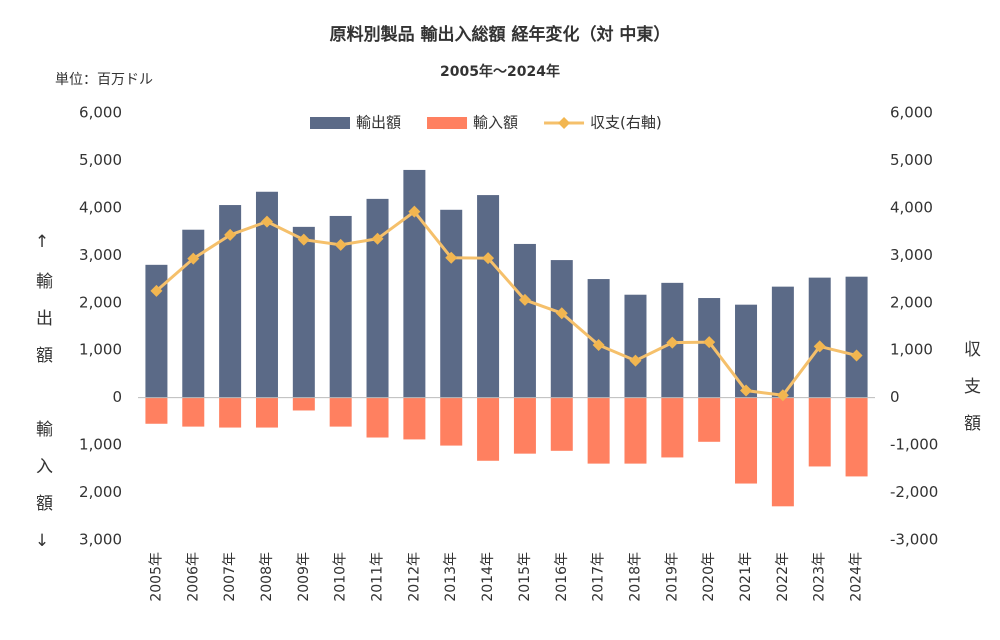 This screenshot has width=1000, height=640. I want to click on y2-tick-label: -1,000, so click(914, 445).